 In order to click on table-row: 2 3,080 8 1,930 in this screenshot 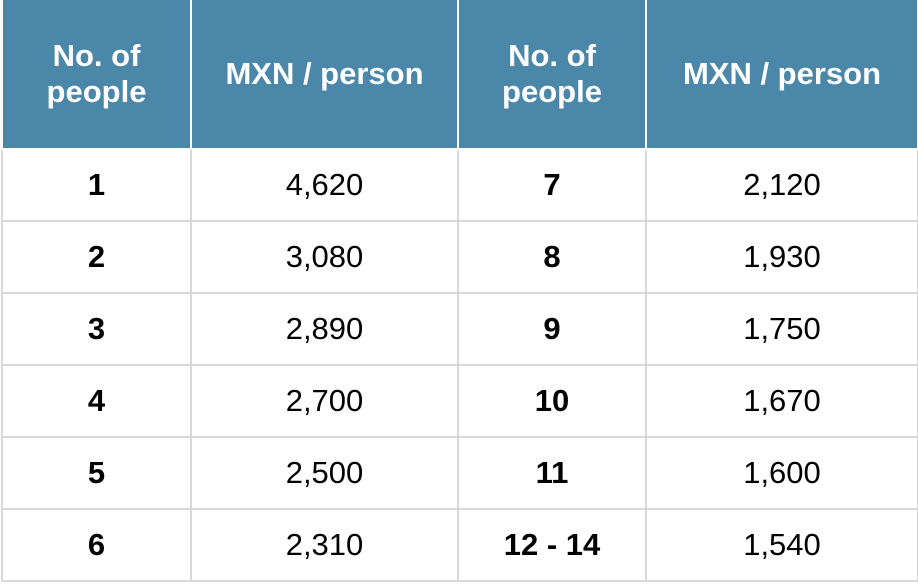, I will do `click(459, 257)`.